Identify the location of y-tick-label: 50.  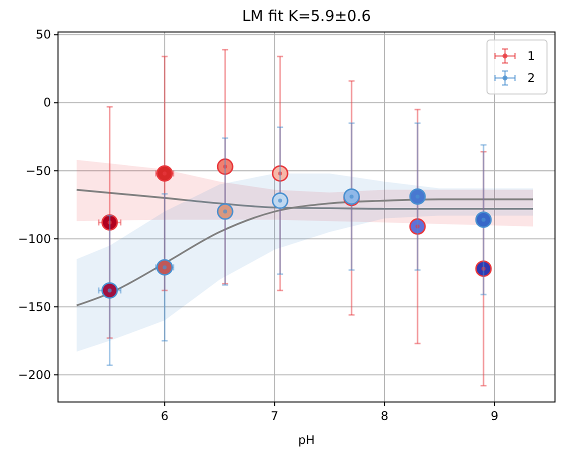
(43, 35).